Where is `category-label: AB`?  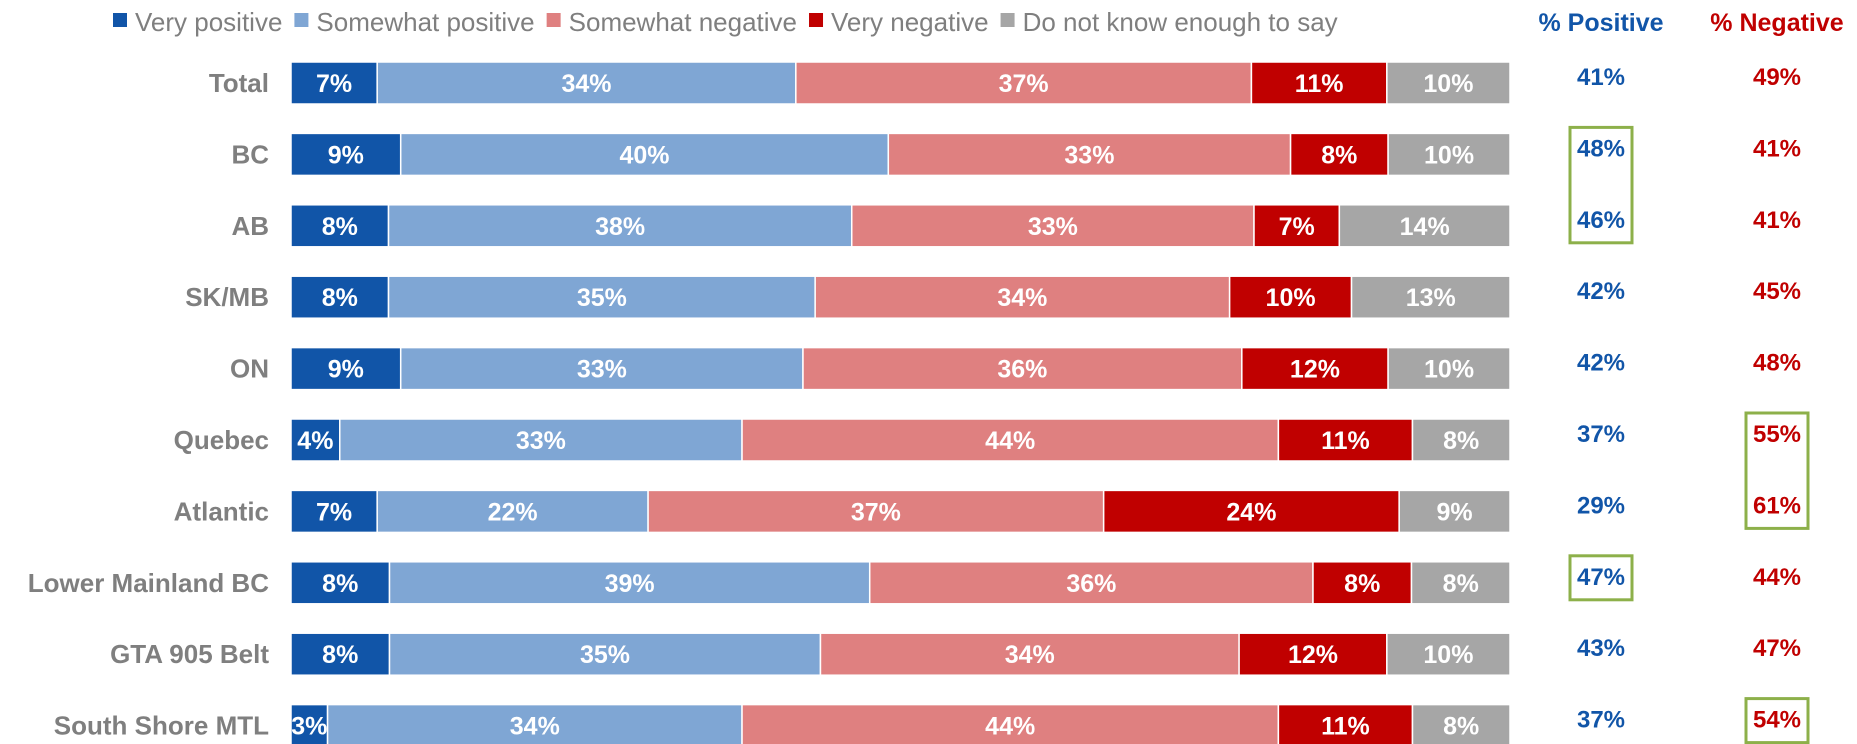
category-label: AB is located at coordinates (250, 226).